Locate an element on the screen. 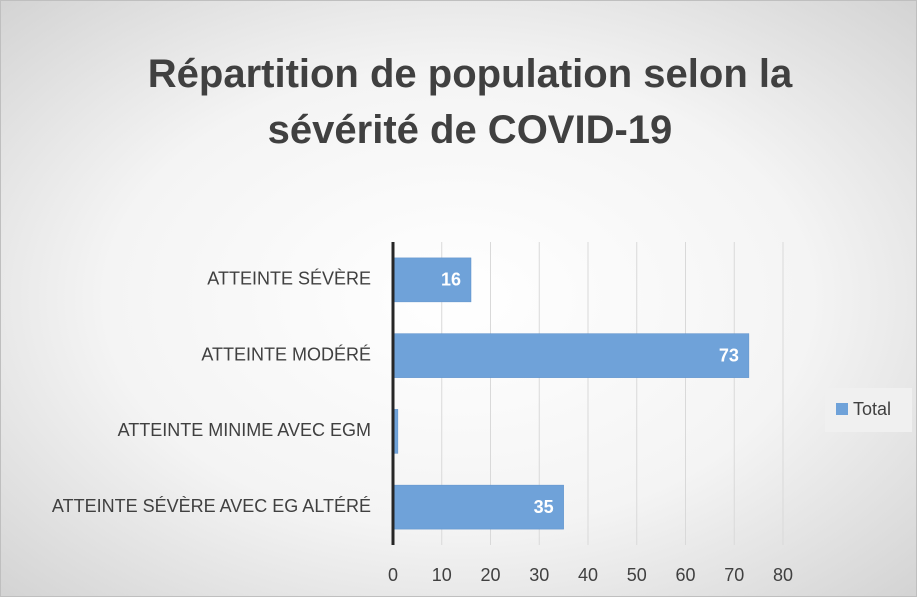  x-tick-label: 80 is located at coordinates (783, 575).